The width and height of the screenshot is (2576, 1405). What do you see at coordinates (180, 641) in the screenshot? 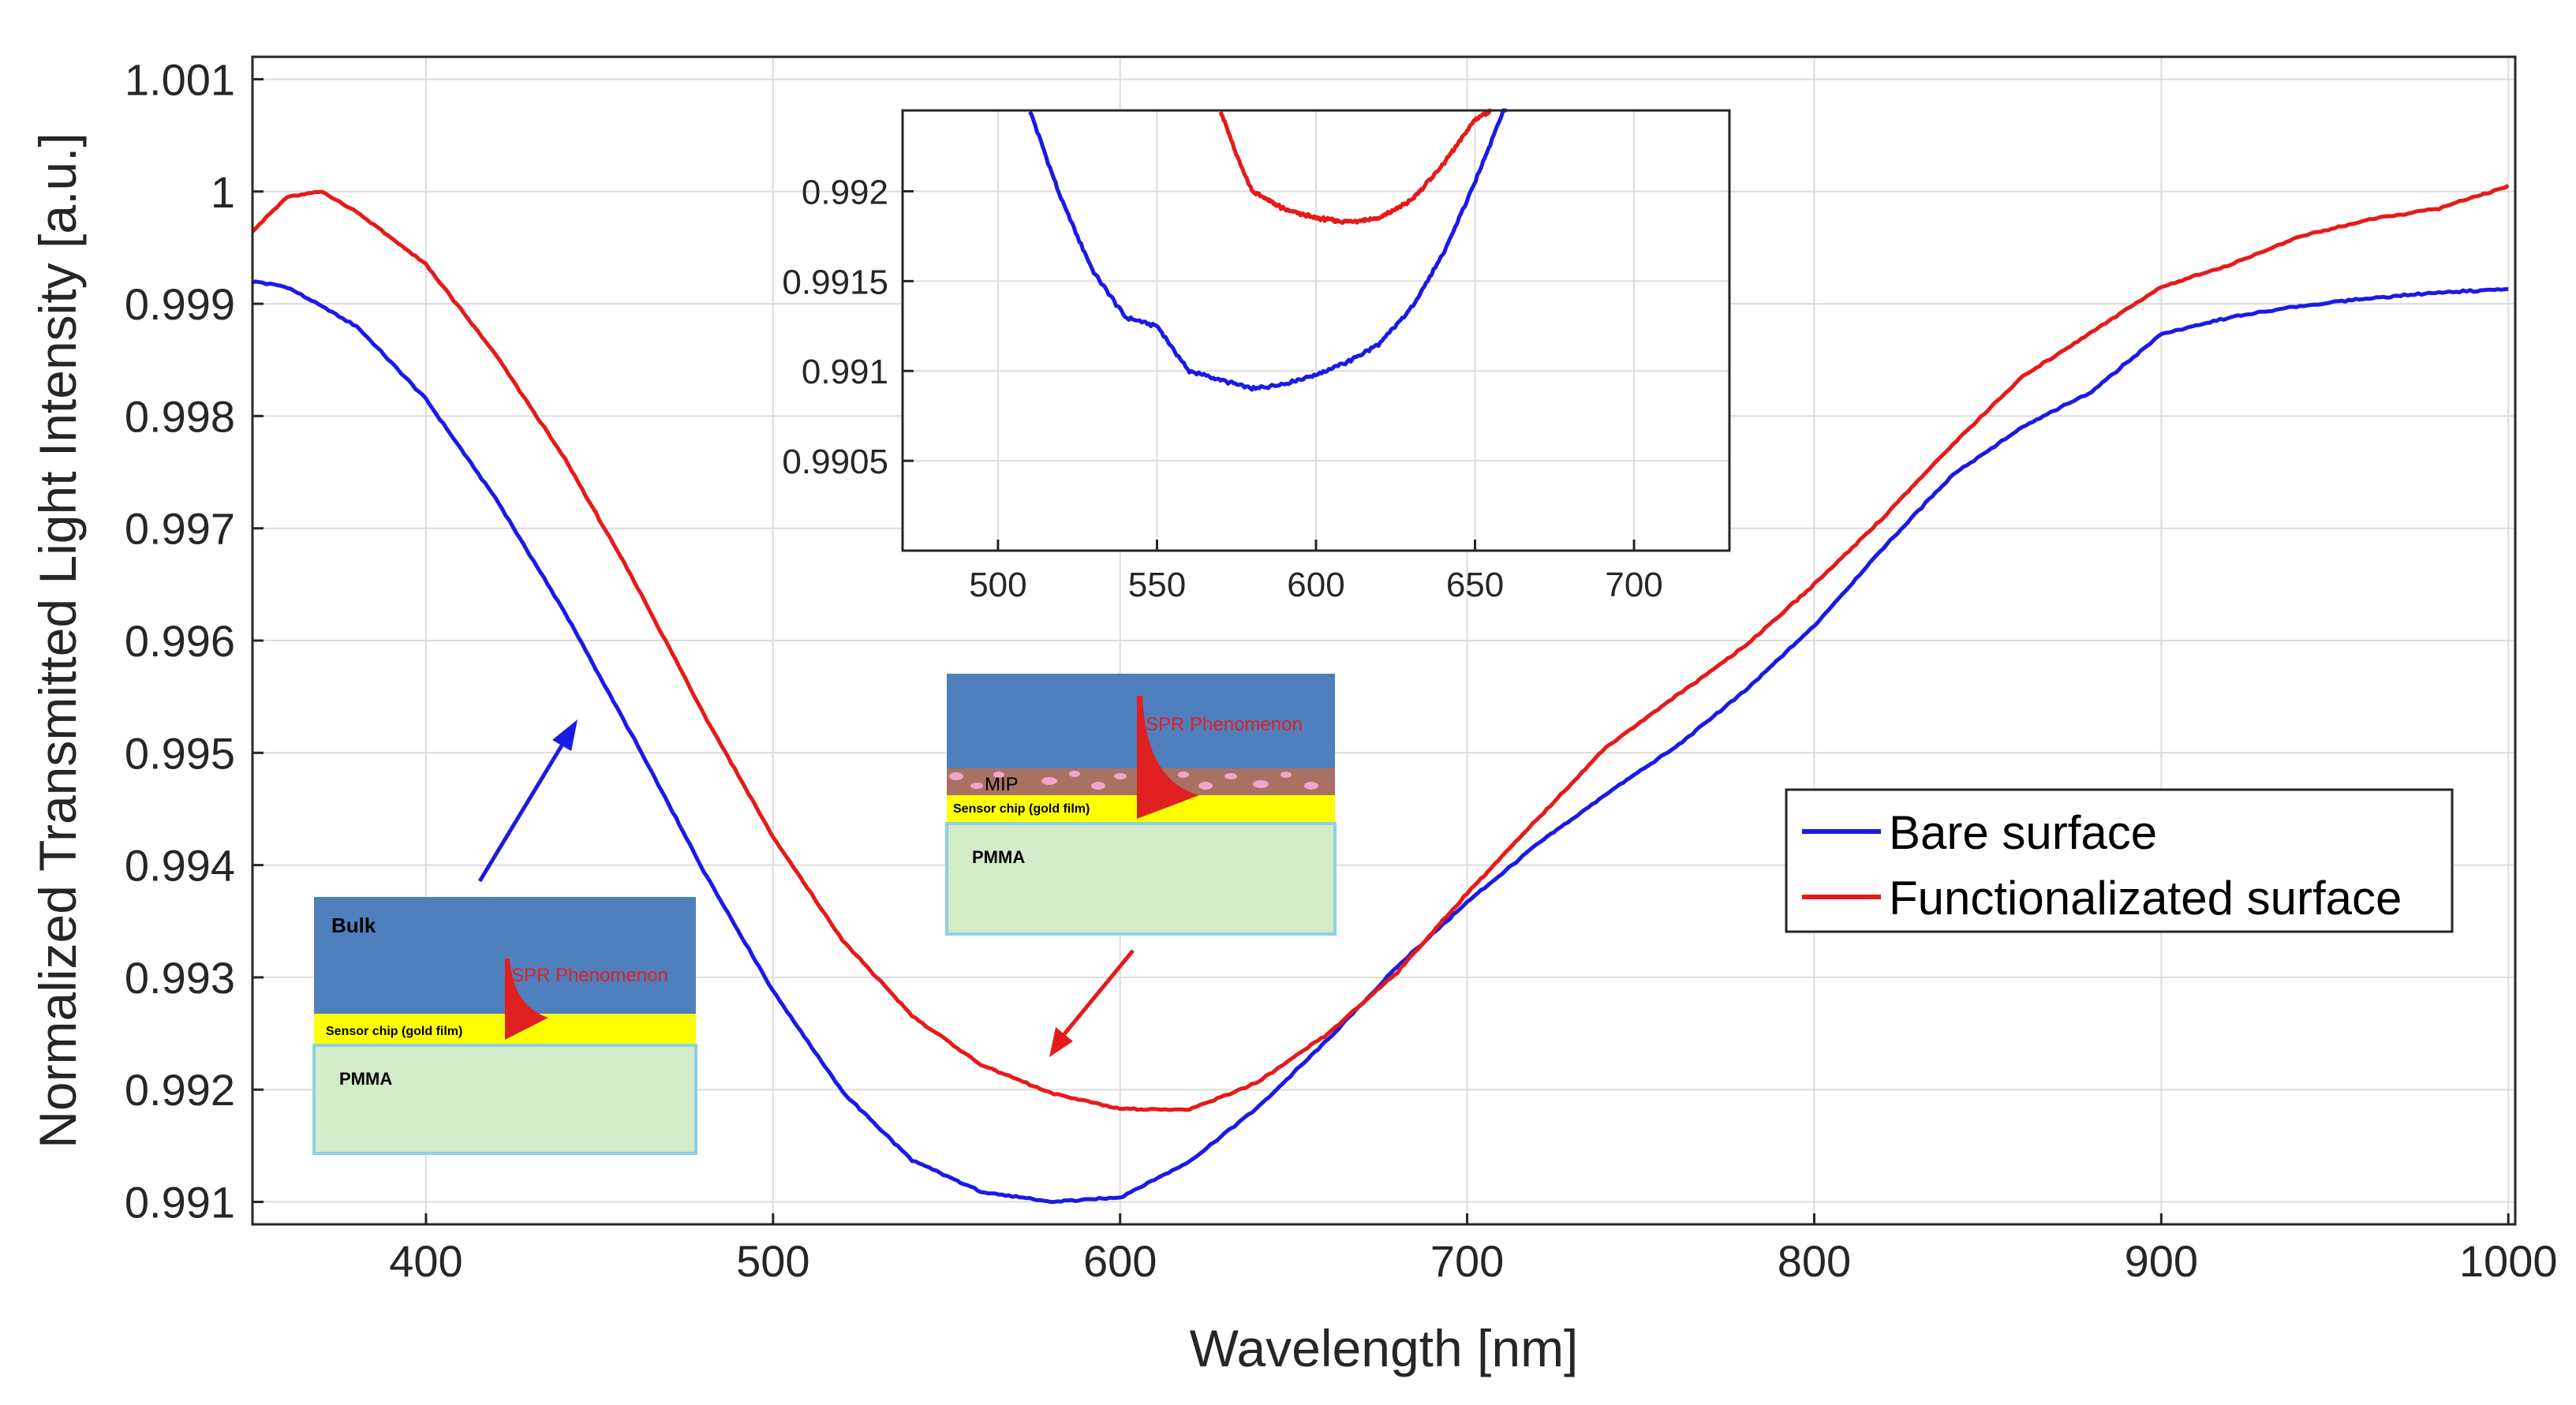
I see `main-y-tick-label: 0.996` at bounding box center [180, 641].